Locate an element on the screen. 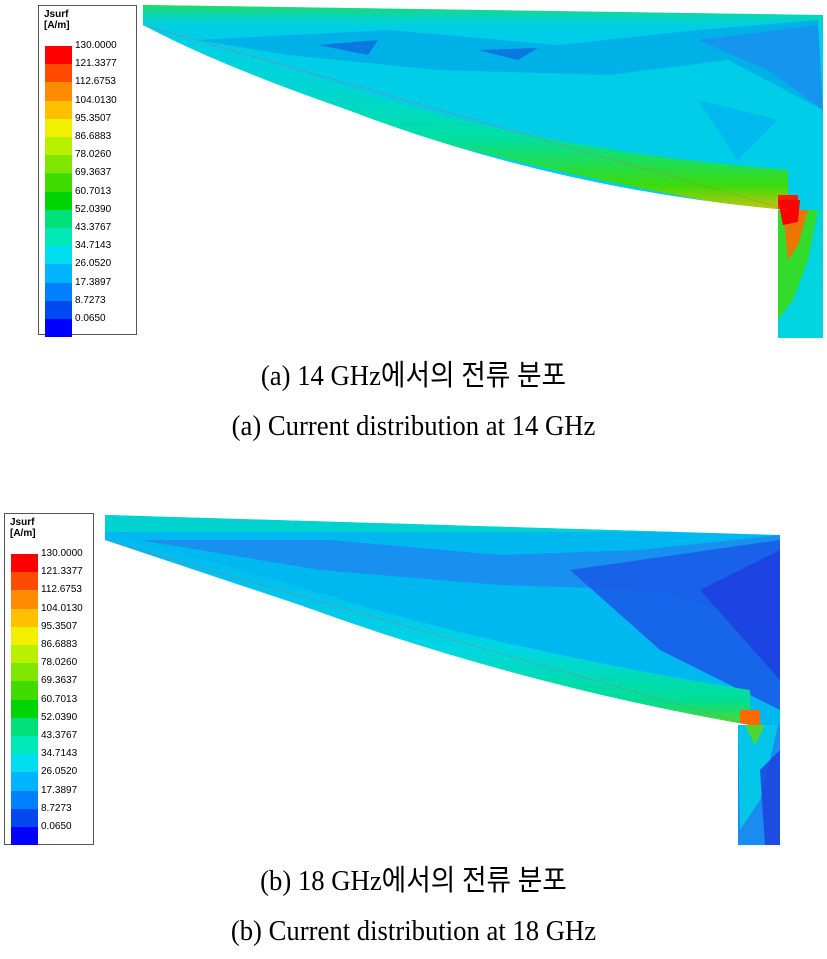 The width and height of the screenshot is (827, 959). caption-english: (a) Current distribution at 14 GHz is located at coordinates (413, 426).